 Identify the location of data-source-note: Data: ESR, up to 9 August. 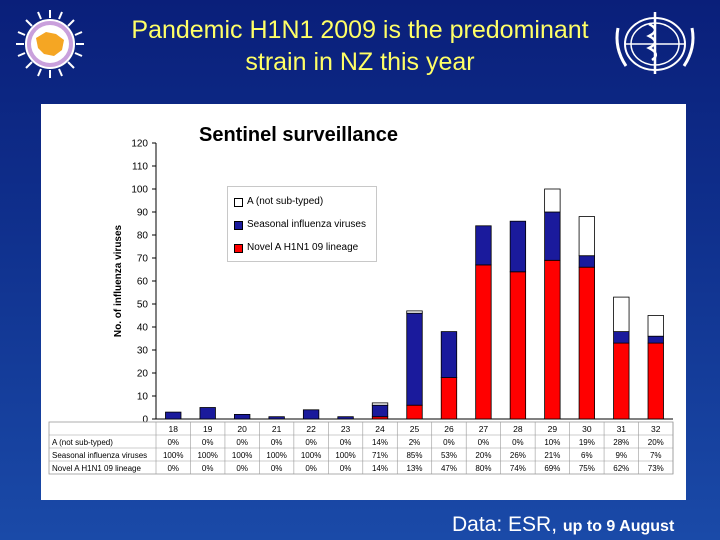
(563, 525).